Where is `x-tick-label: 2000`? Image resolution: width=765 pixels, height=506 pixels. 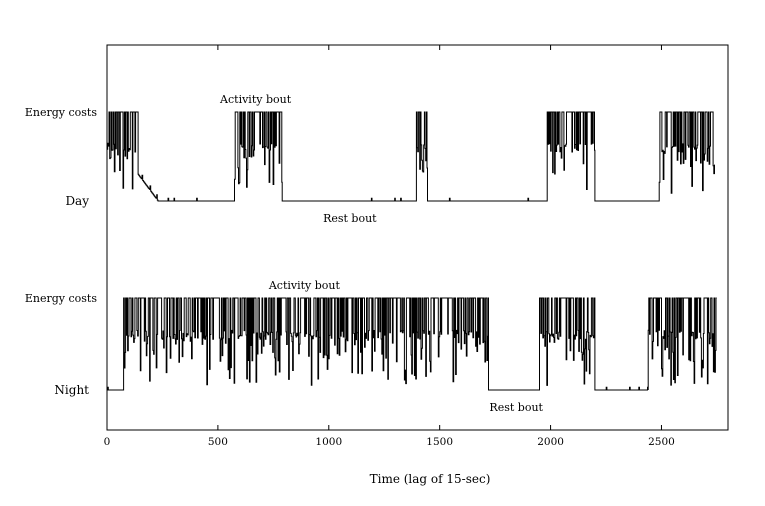
x-tick-label: 2000 is located at coordinates (550, 442).